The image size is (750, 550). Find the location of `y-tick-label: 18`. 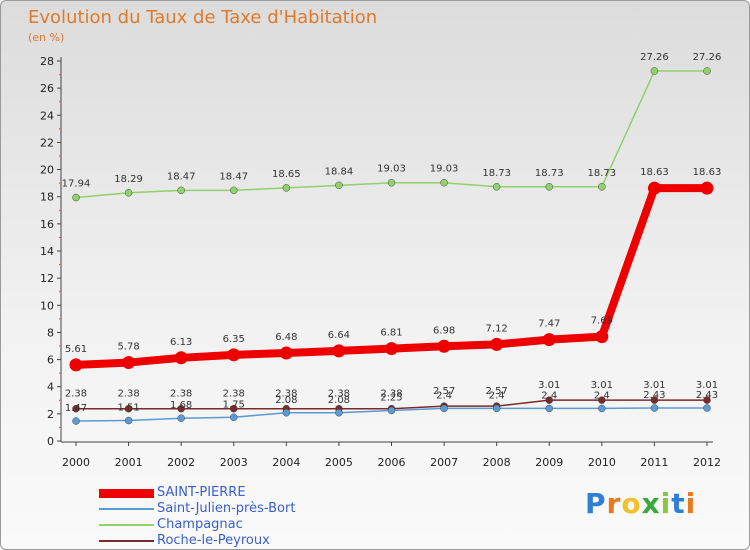

y-tick-label: 18 is located at coordinates (47, 197).